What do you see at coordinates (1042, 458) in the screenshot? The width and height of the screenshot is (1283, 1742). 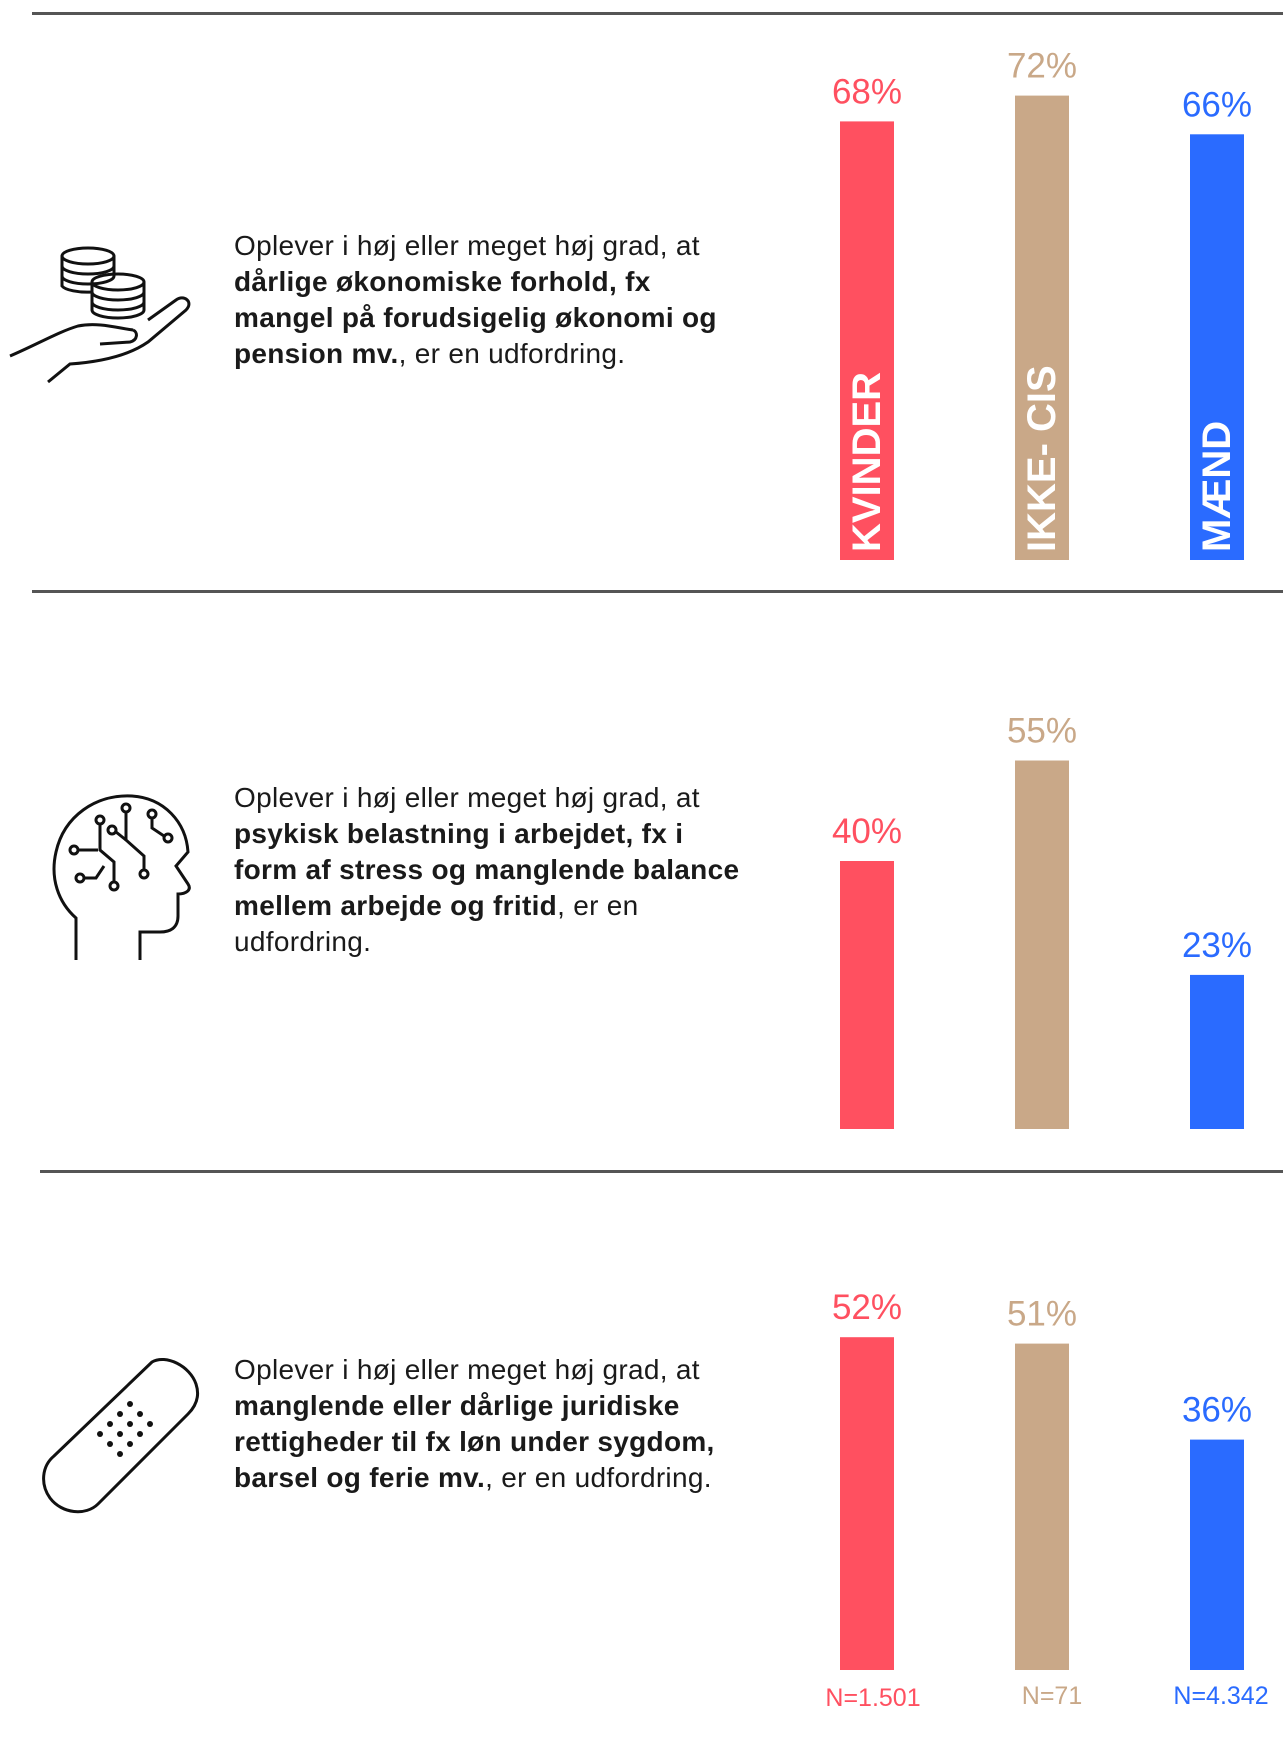 I see `category-label-ikke-cis: IKKE- CIS` at bounding box center [1042, 458].